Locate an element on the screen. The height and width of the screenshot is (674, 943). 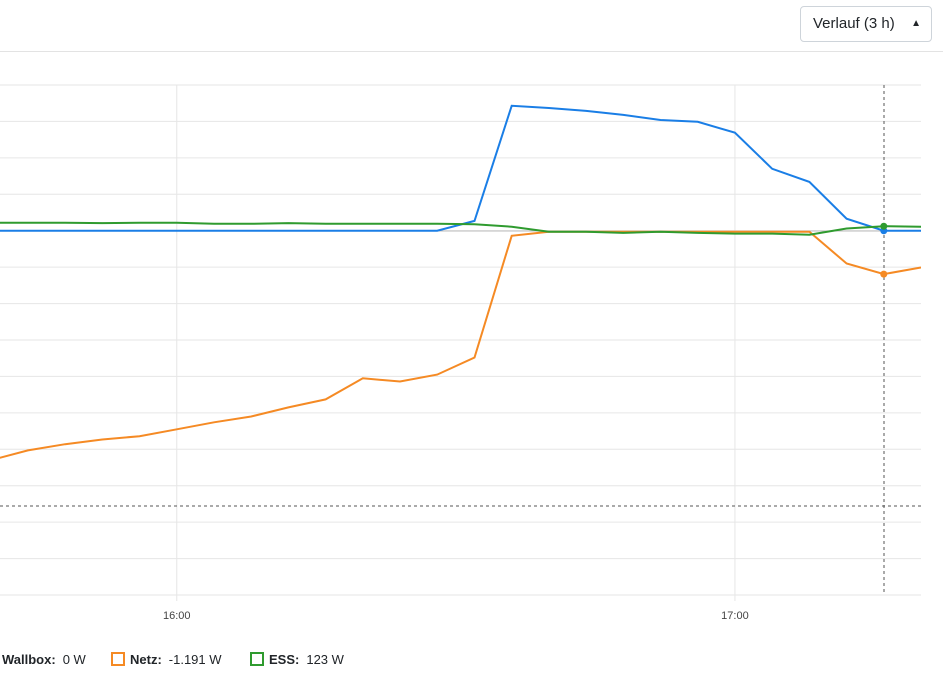
legend-name: Netz: is located at coordinates (146, 659).